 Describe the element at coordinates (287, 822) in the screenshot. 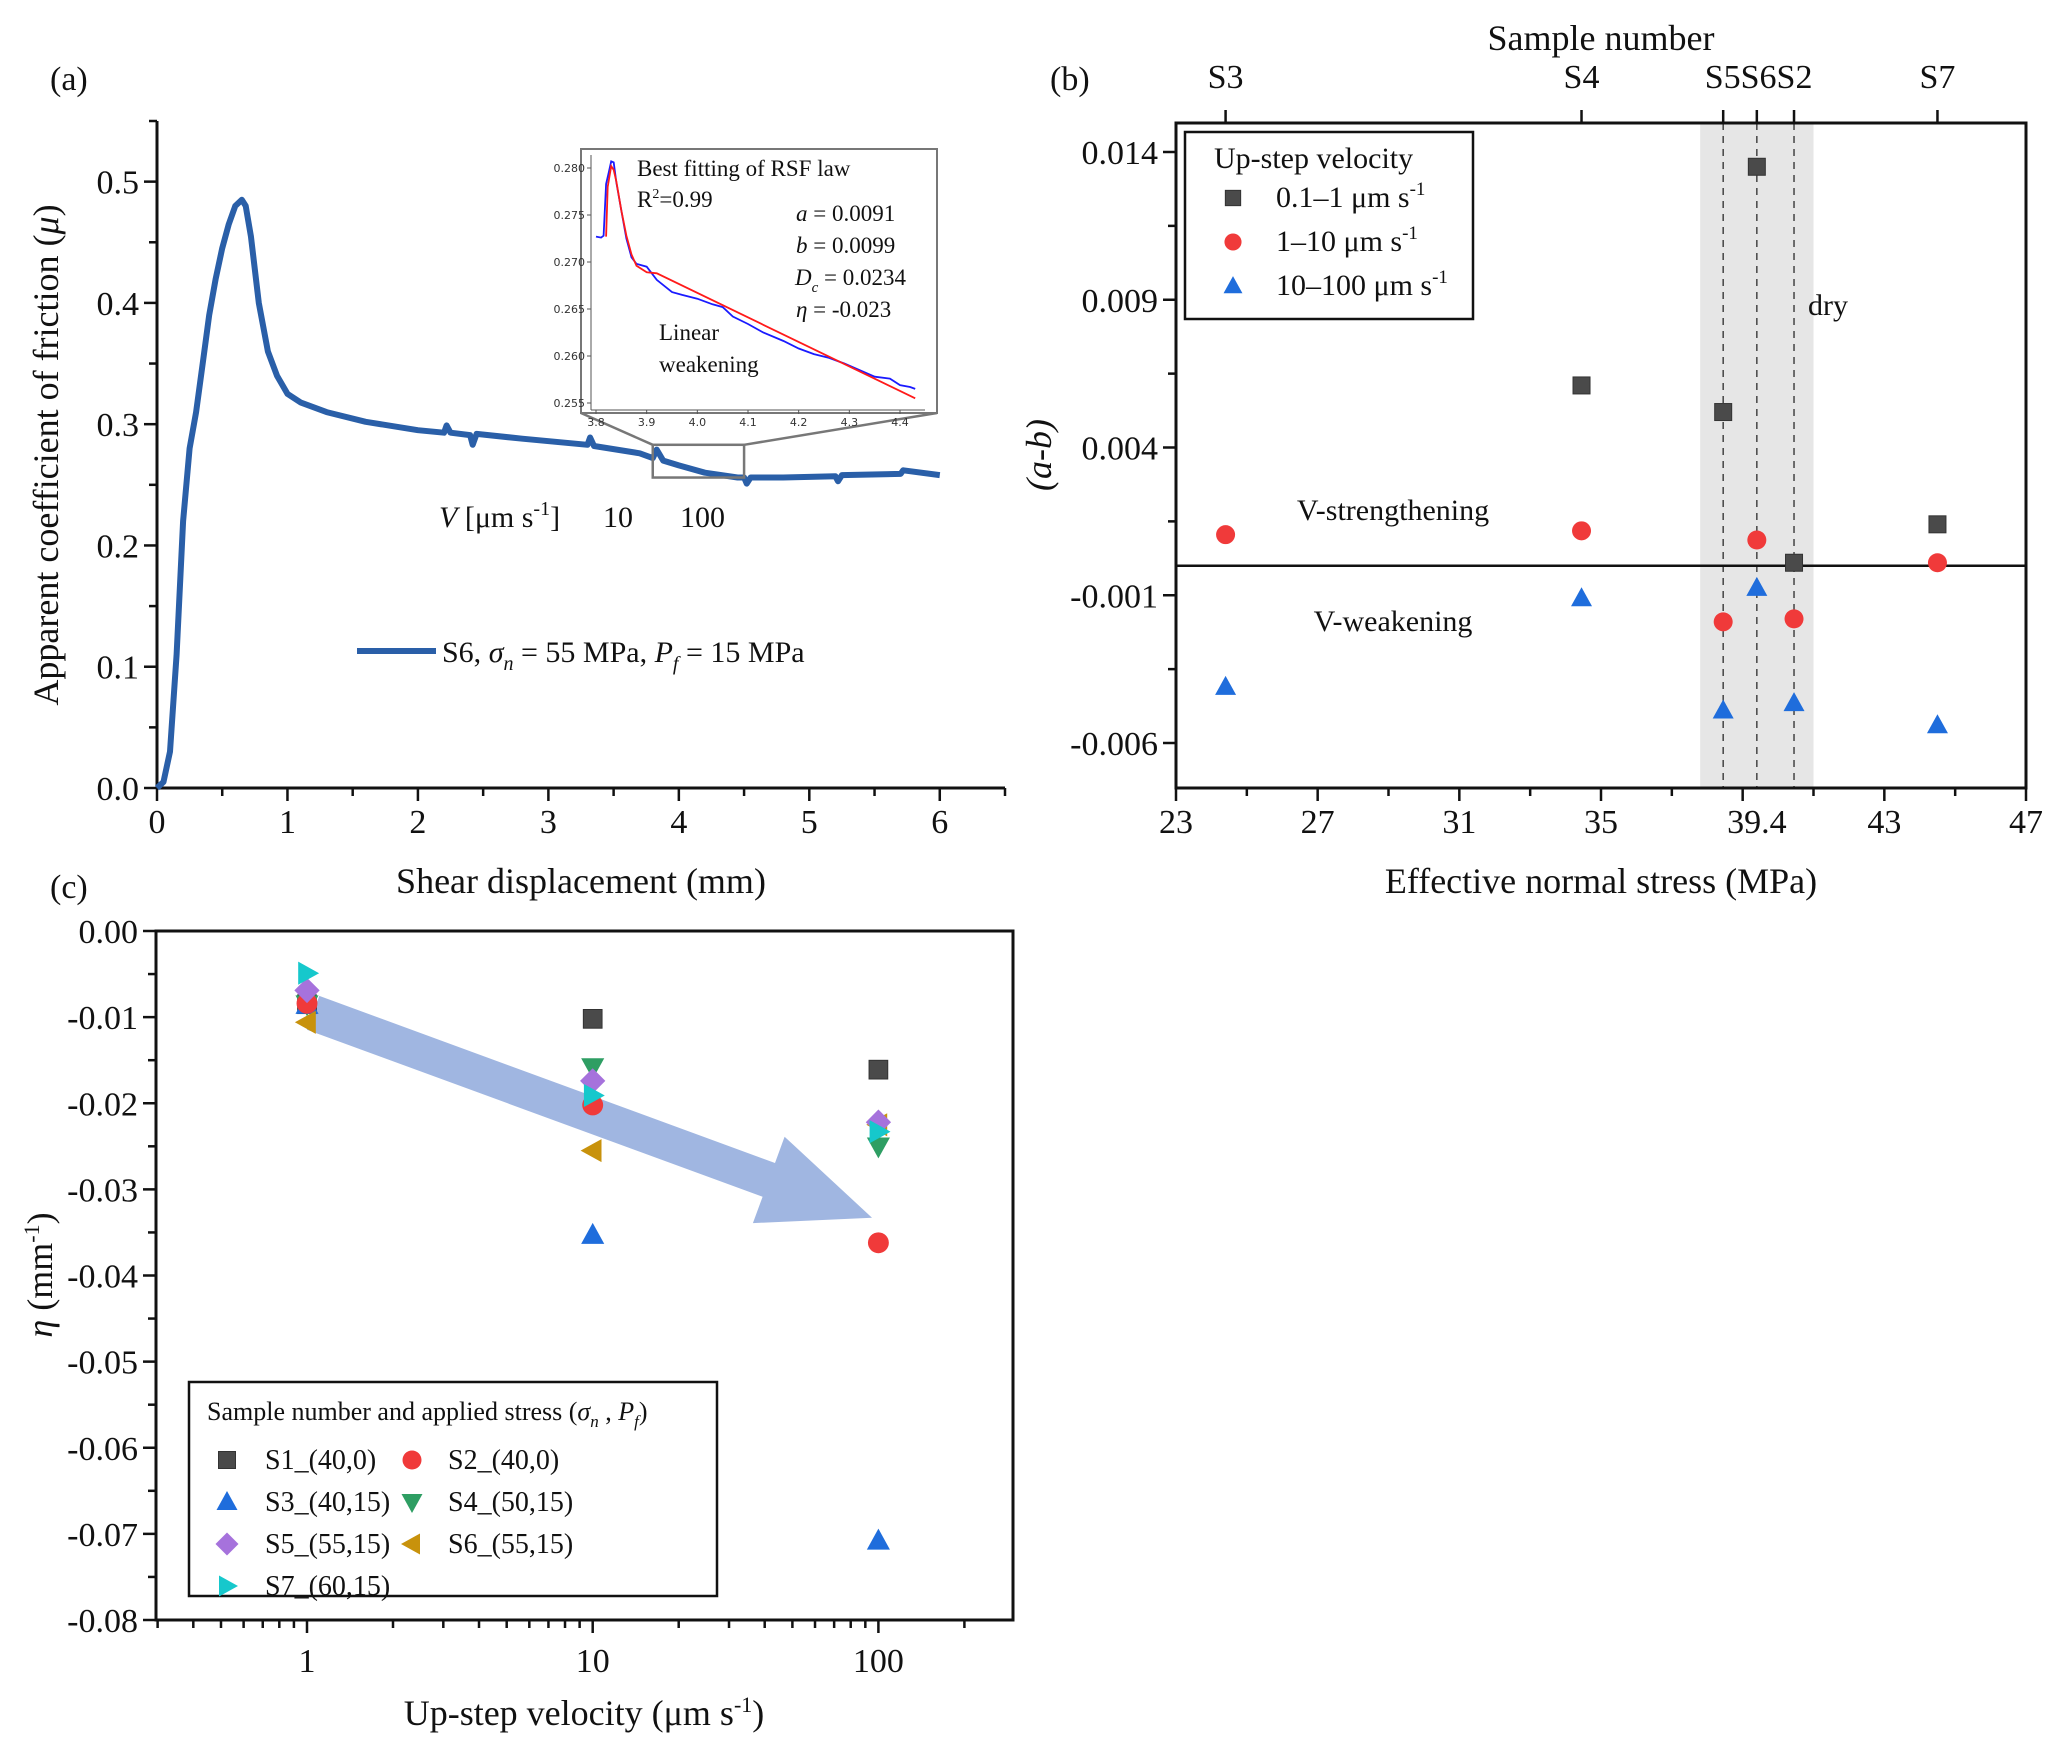

I see `panel-a-x-tick-label: 1` at that location.